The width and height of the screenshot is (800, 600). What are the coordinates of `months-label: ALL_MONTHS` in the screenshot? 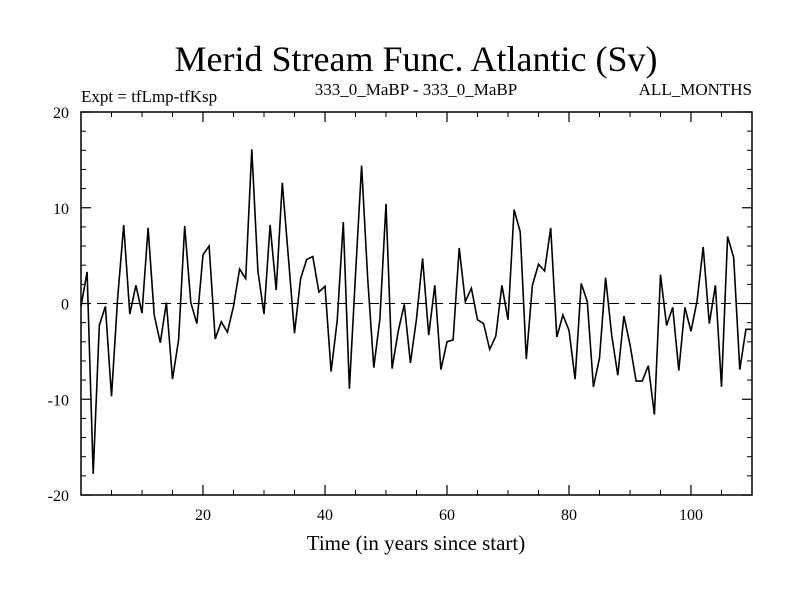 It's located at (695, 89).